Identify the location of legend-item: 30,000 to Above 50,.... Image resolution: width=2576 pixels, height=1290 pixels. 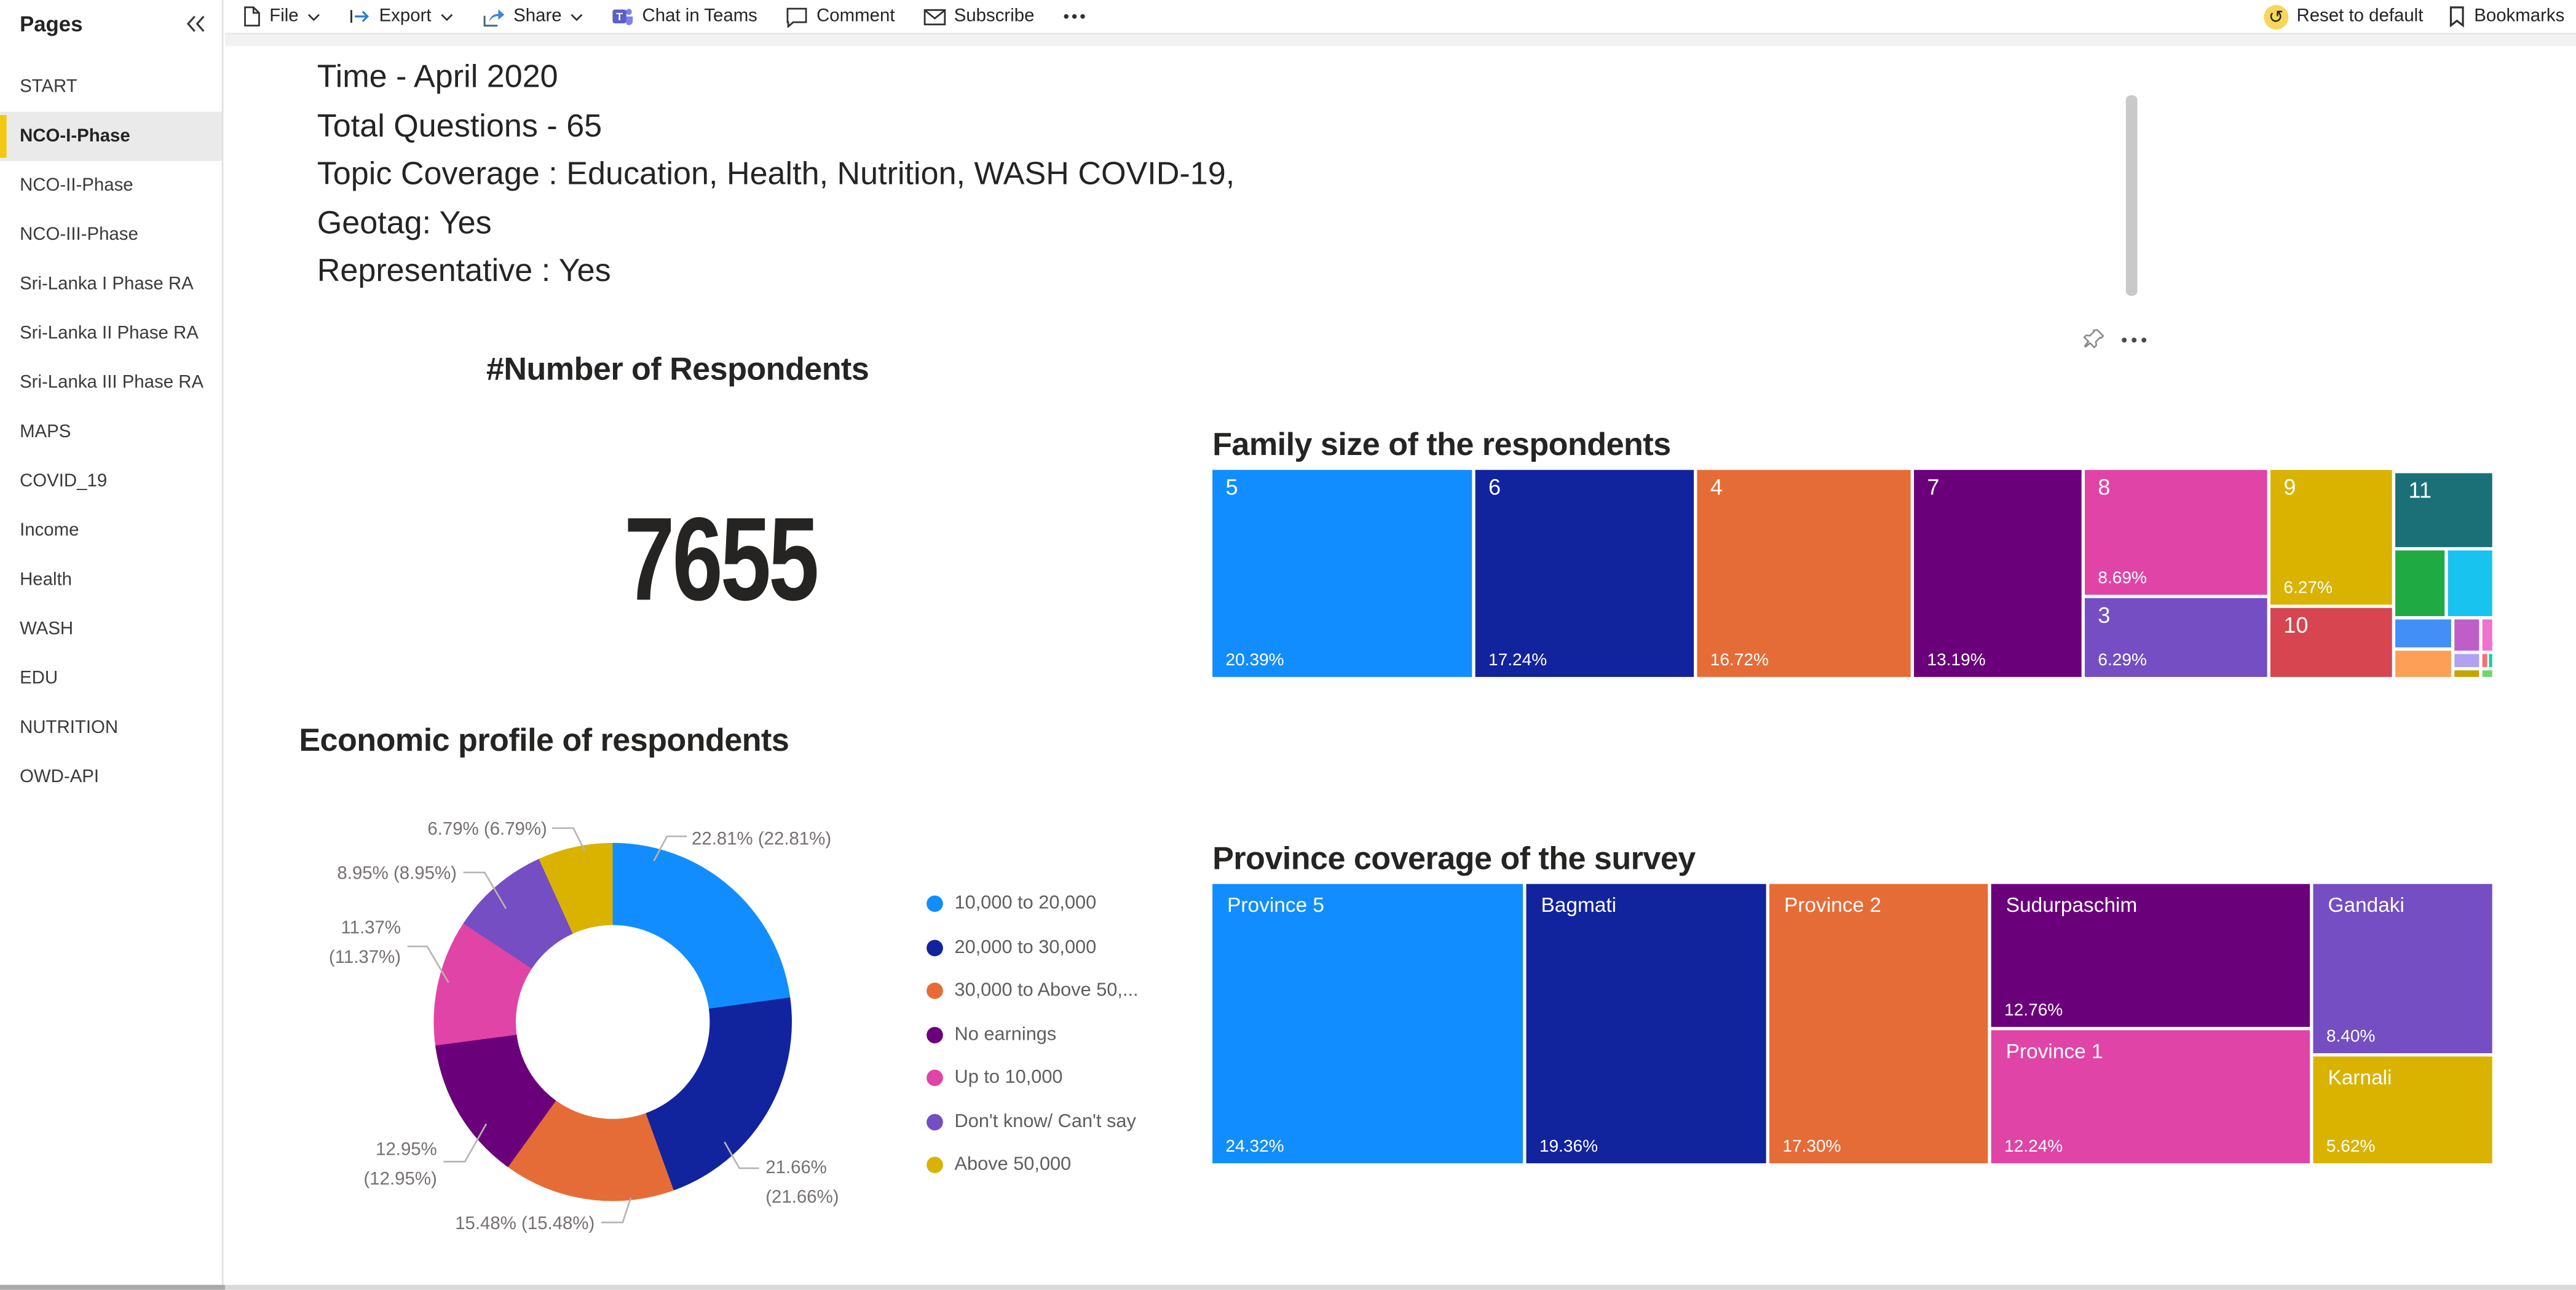
(1032, 991).